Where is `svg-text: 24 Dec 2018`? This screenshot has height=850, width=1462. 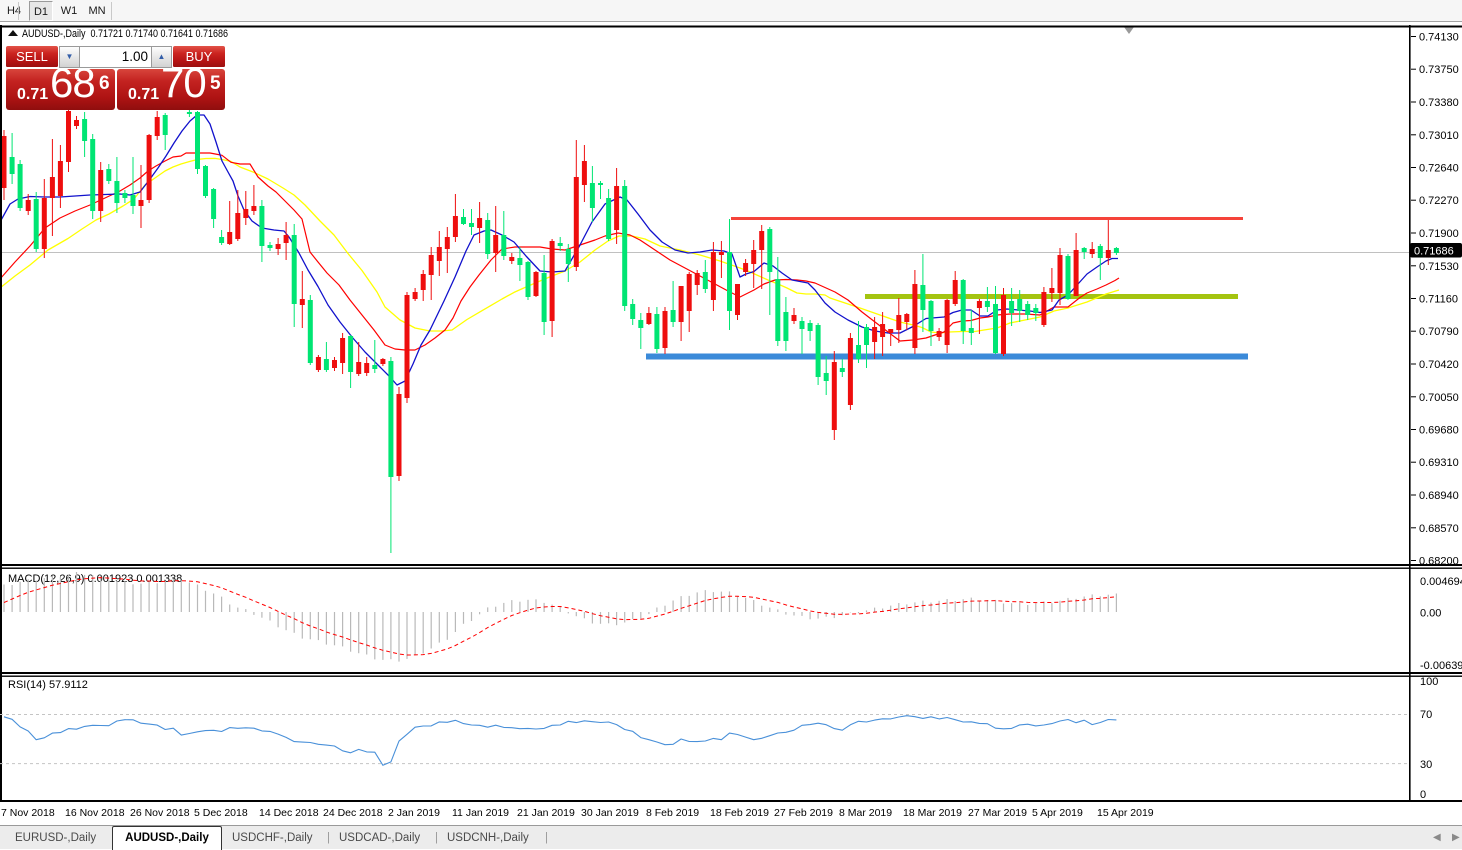
svg-text: 24 Dec 2018 is located at coordinates (353, 813).